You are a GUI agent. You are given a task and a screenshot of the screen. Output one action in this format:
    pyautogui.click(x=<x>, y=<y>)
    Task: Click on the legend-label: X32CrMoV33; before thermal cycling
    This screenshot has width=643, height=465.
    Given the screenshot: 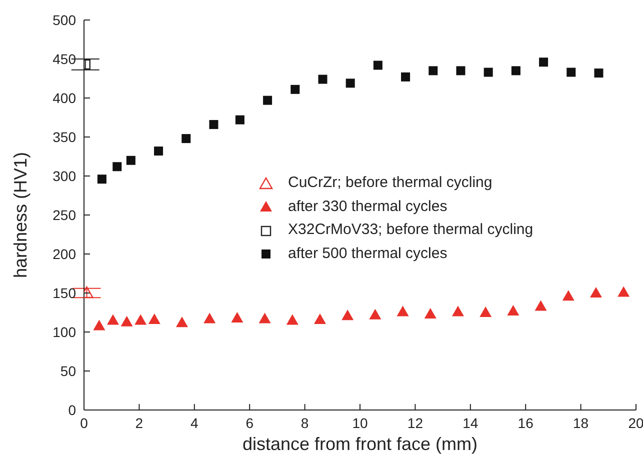 What is the action you would take?
    pyautogui.click(x=411, y=229)
    